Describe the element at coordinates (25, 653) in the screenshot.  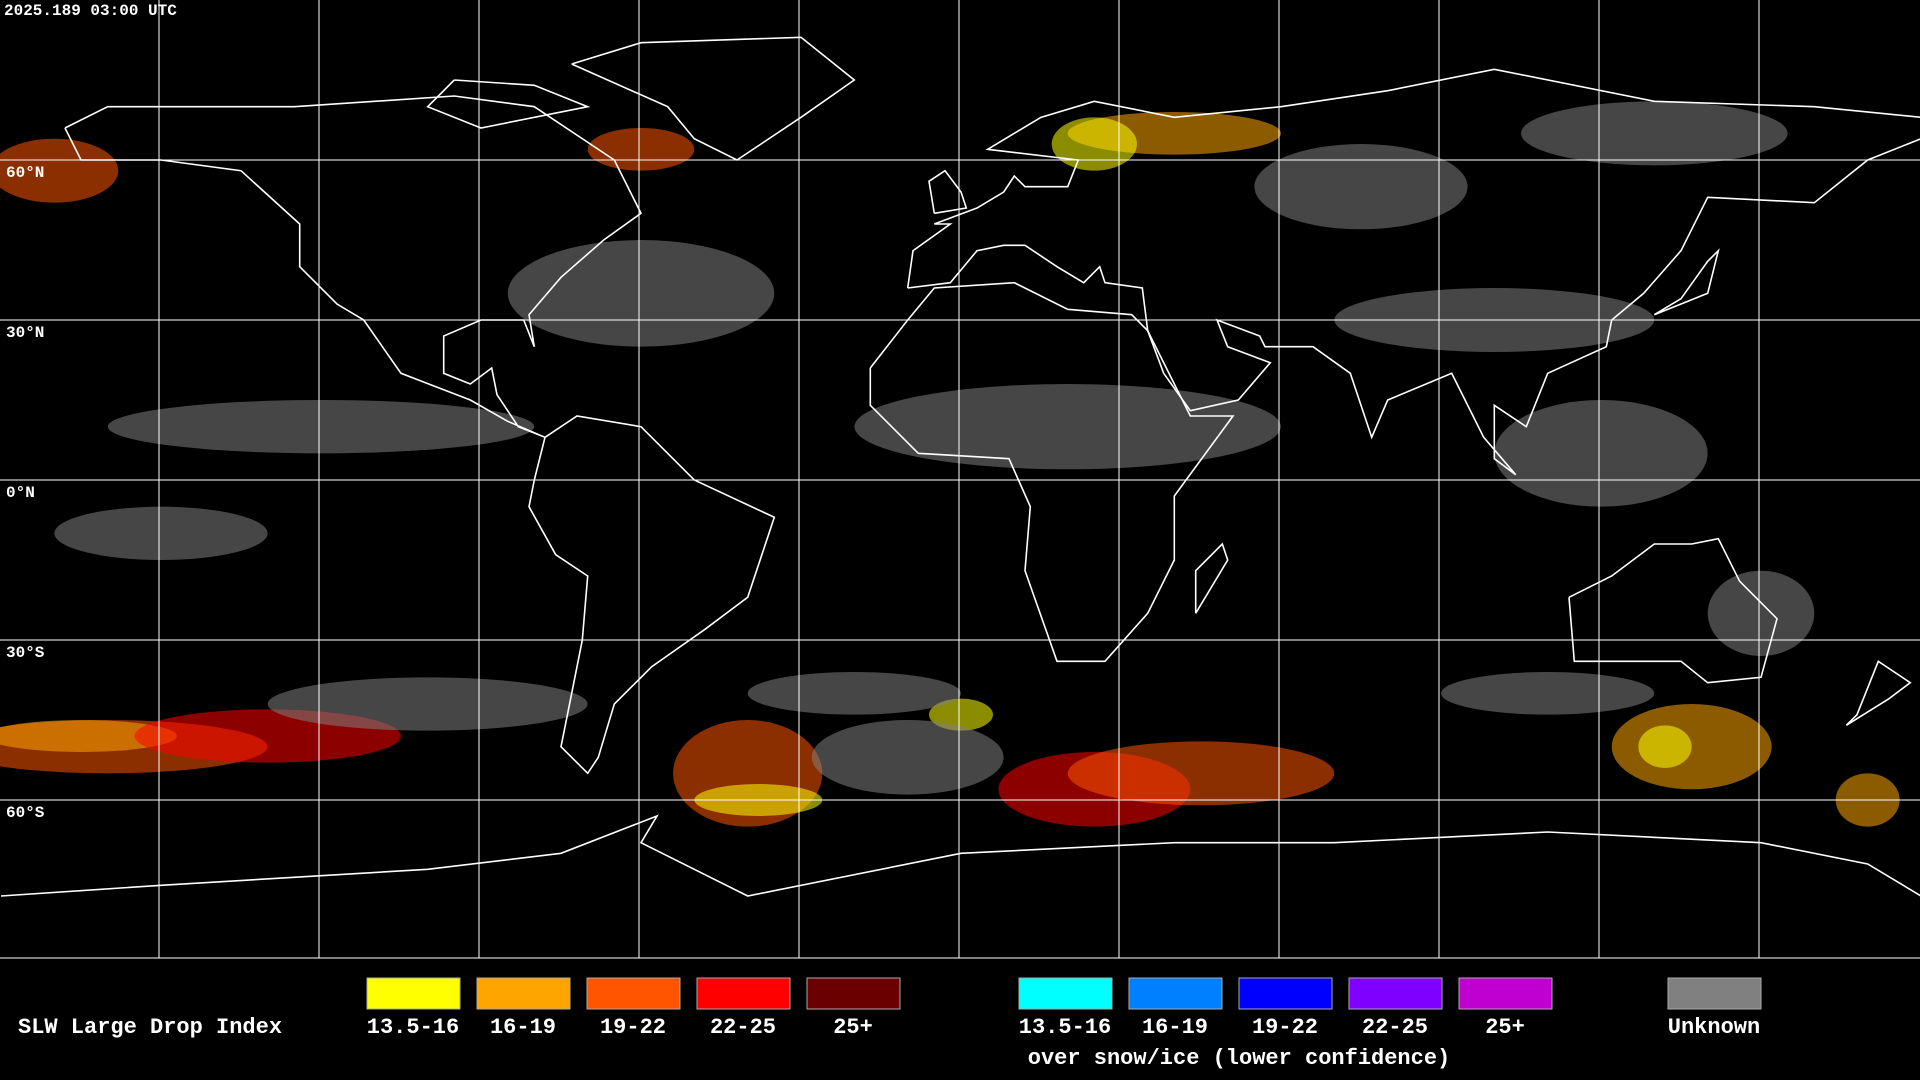
I see `latitude-label: 30°S` at that location.